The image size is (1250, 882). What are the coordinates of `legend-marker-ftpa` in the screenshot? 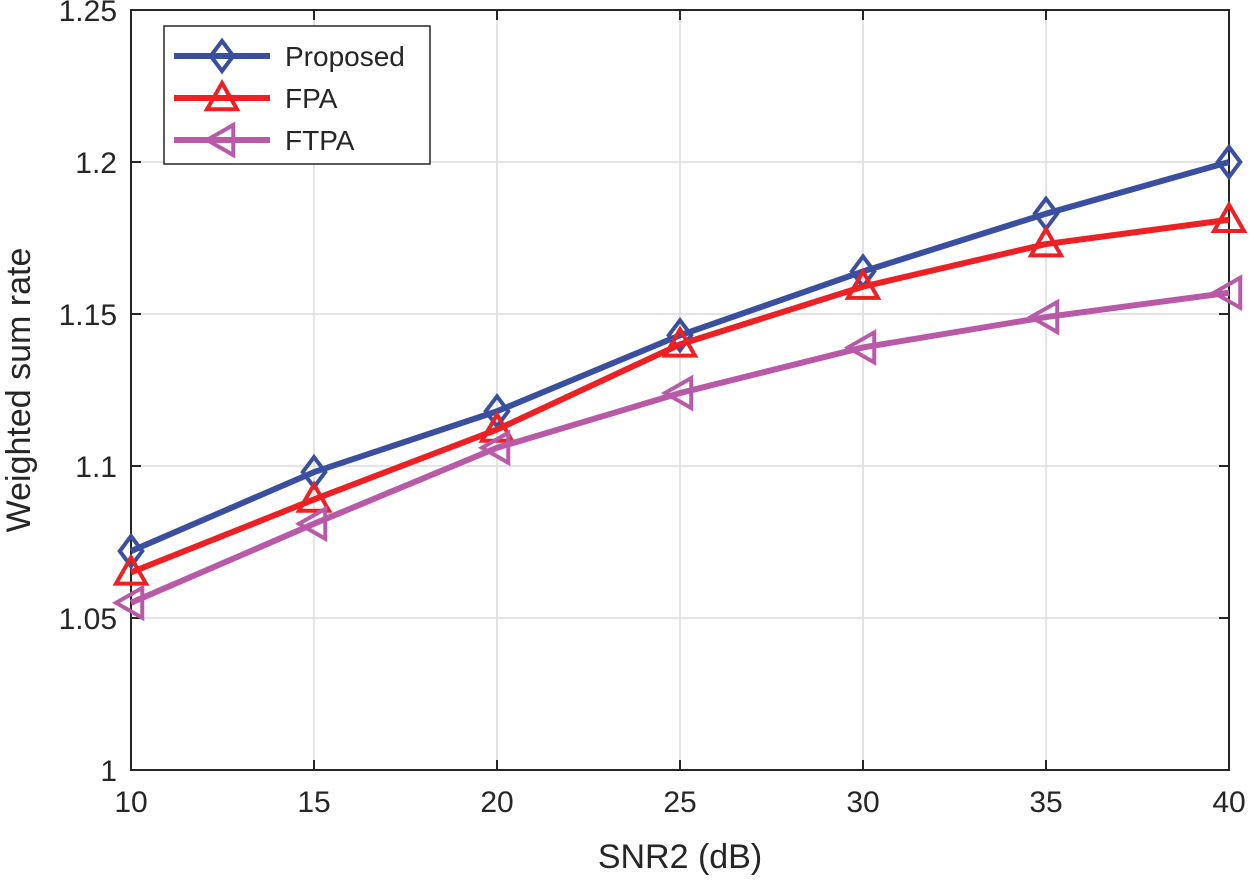 It's located at (219, 140).